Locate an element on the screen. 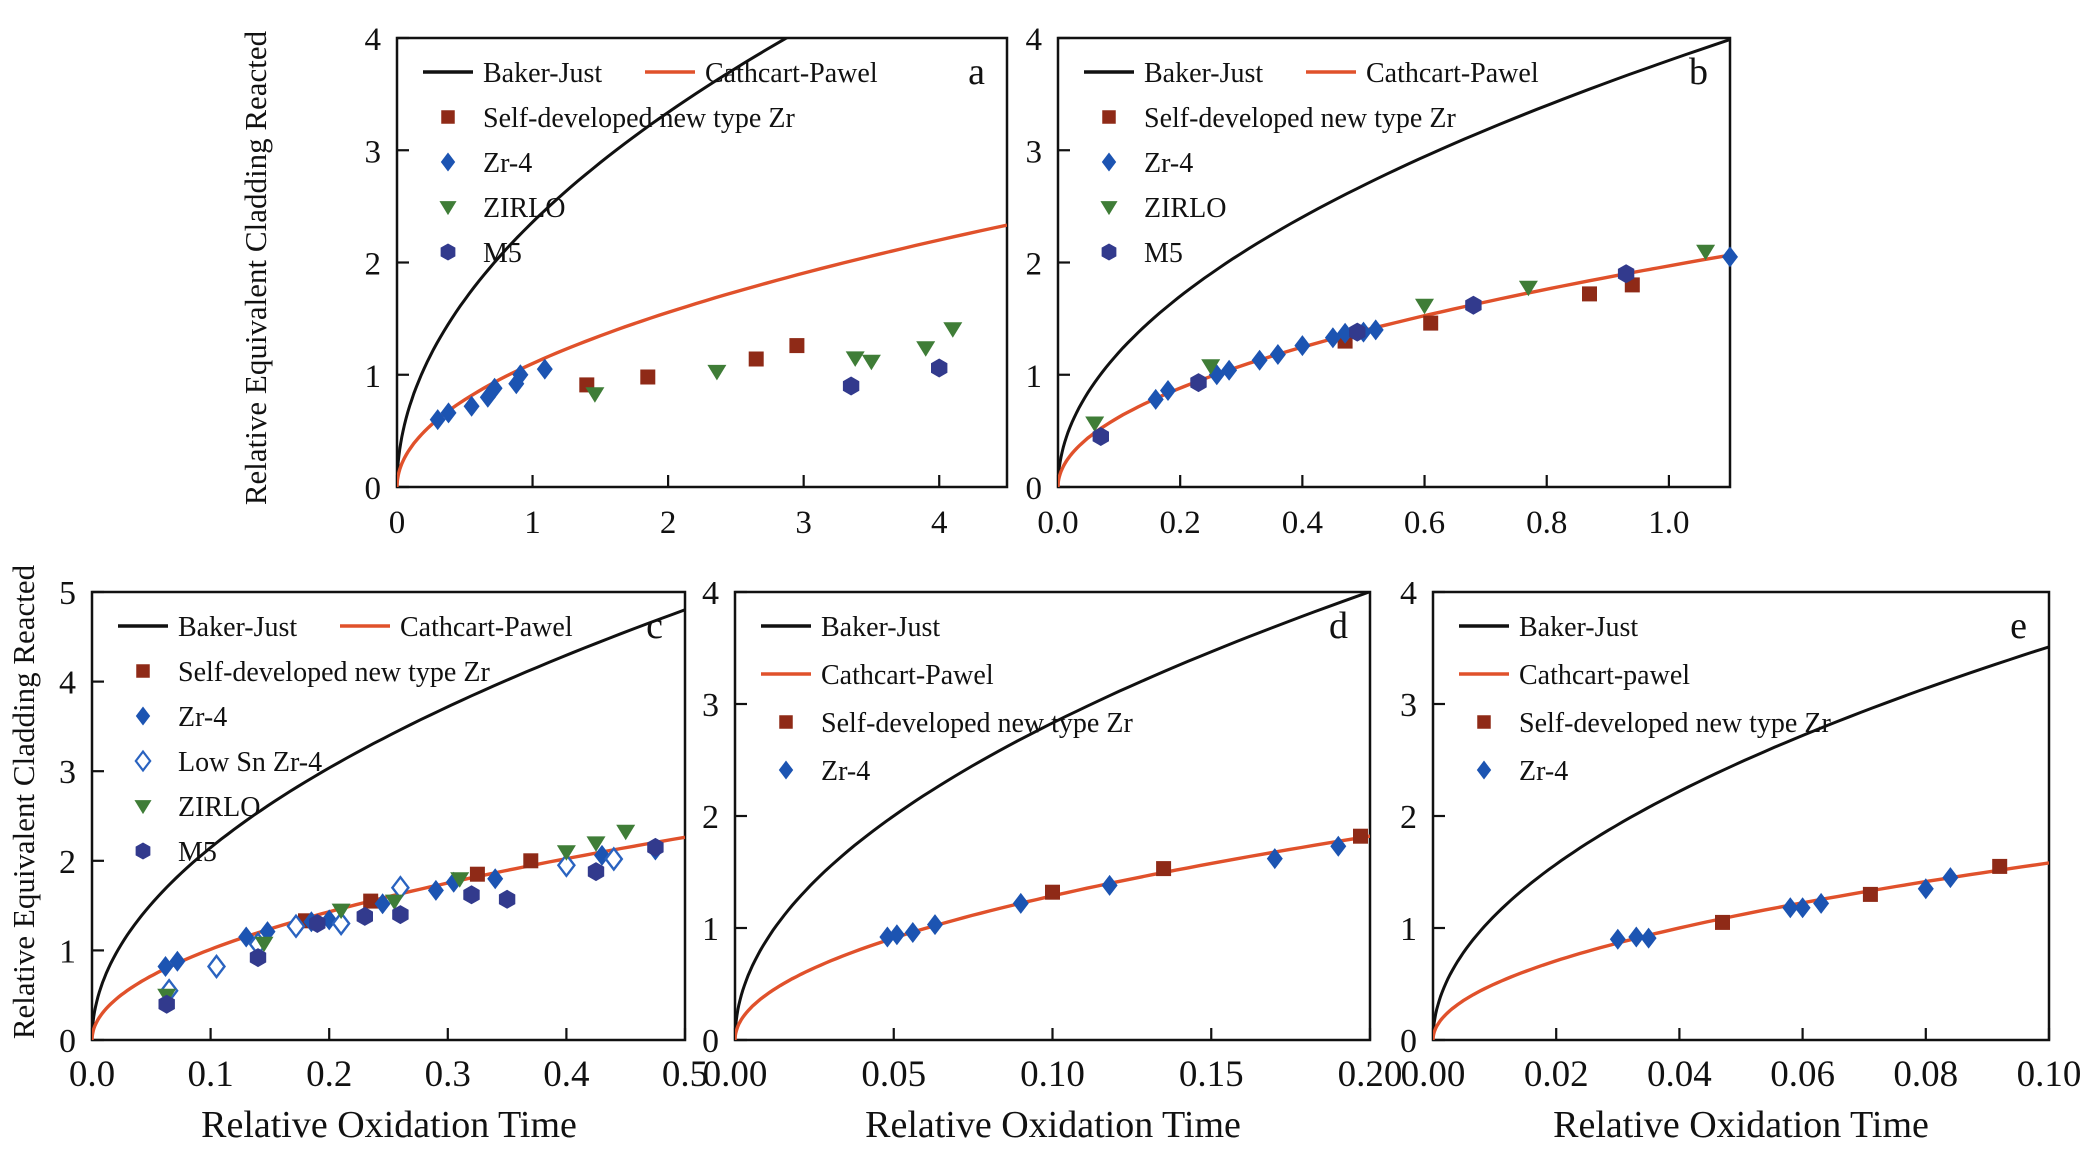  panel-letter-c: c is located at coordinates (654, 626).